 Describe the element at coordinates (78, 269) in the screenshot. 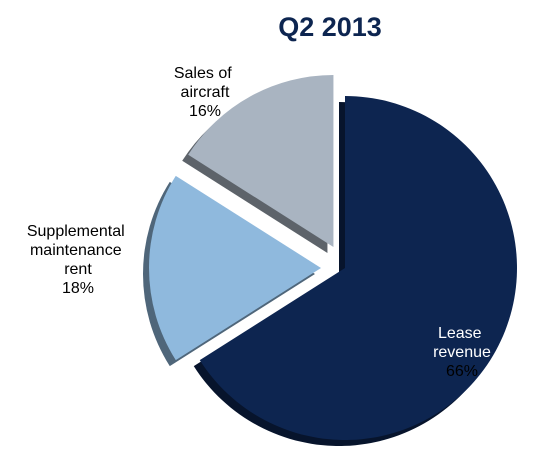

I see `label-line: rent` at that location.